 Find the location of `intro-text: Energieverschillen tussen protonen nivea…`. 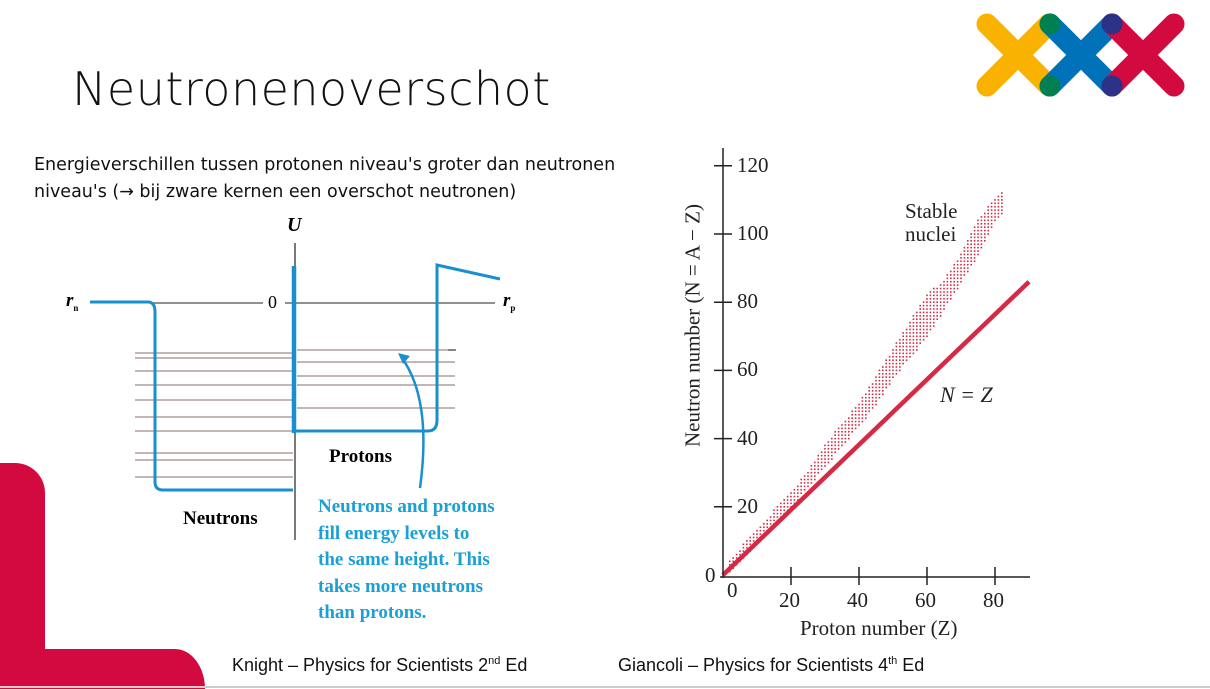

intro-text: Energieverschillen tussen protonen nivea… is located at coordinates (325, 178).